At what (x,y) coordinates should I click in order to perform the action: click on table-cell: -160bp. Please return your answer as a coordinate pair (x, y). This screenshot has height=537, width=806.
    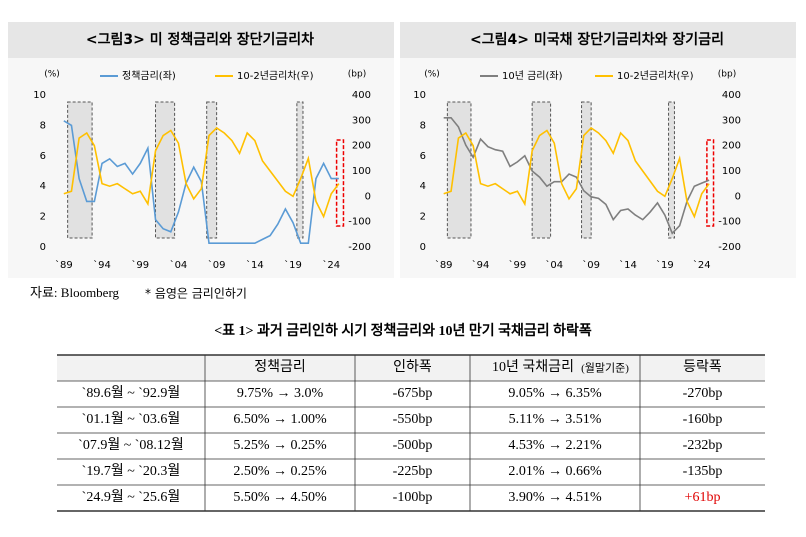
    Looking at the image, I should click on (703, 419).